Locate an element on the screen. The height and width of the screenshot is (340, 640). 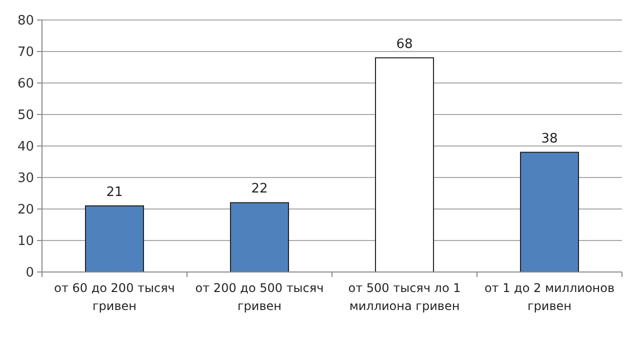
x-tick-label: от 60 до 200 тысяч гривен is located at coordinates (114, 297).